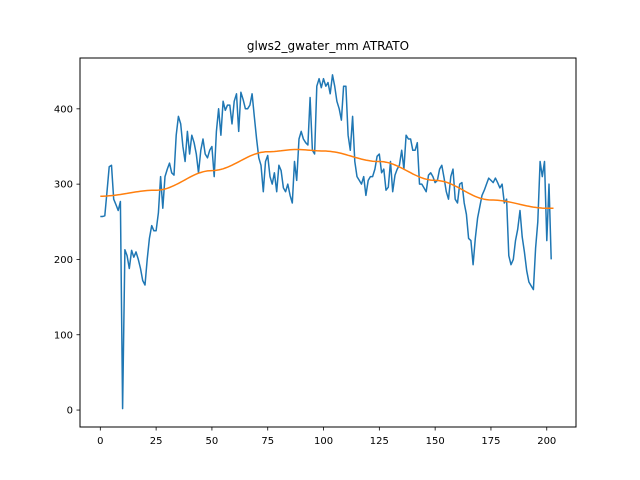 The height and width of the screenshot is (480, 640). What do you see at coordinates (63, 335) in the screenshot?
I see `y-tick-label: 100` at bounding box center [63, 335].